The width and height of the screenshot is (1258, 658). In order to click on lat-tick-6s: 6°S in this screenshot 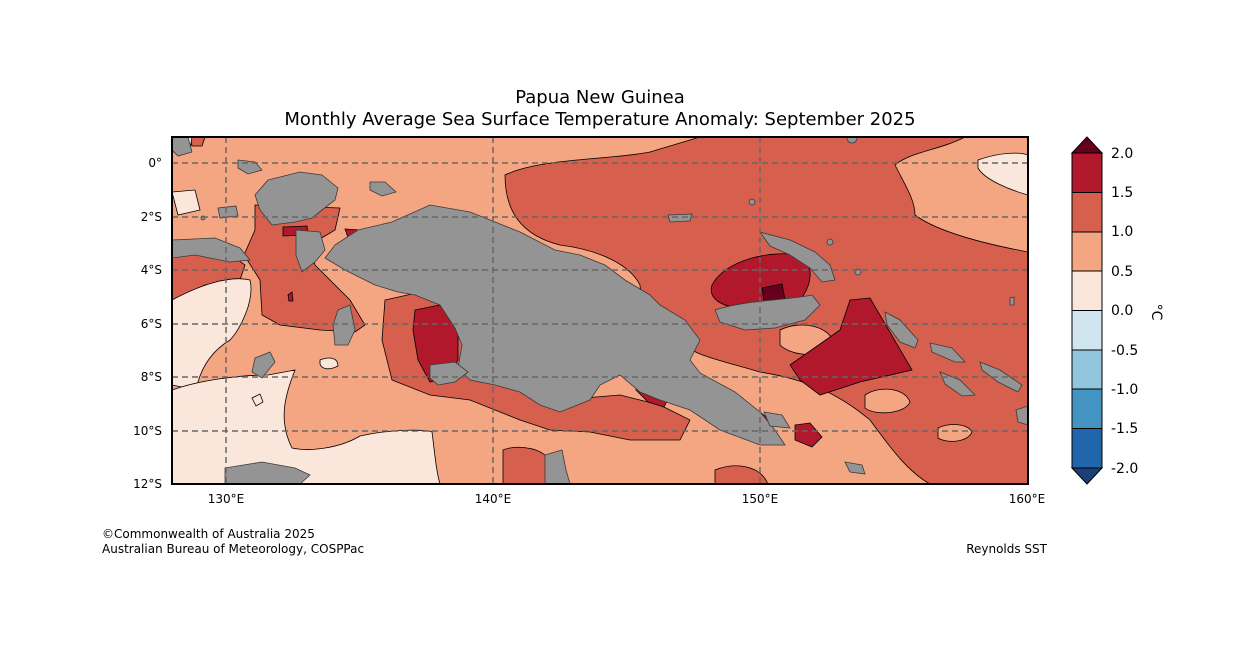, I will do `click(151, 324)`.